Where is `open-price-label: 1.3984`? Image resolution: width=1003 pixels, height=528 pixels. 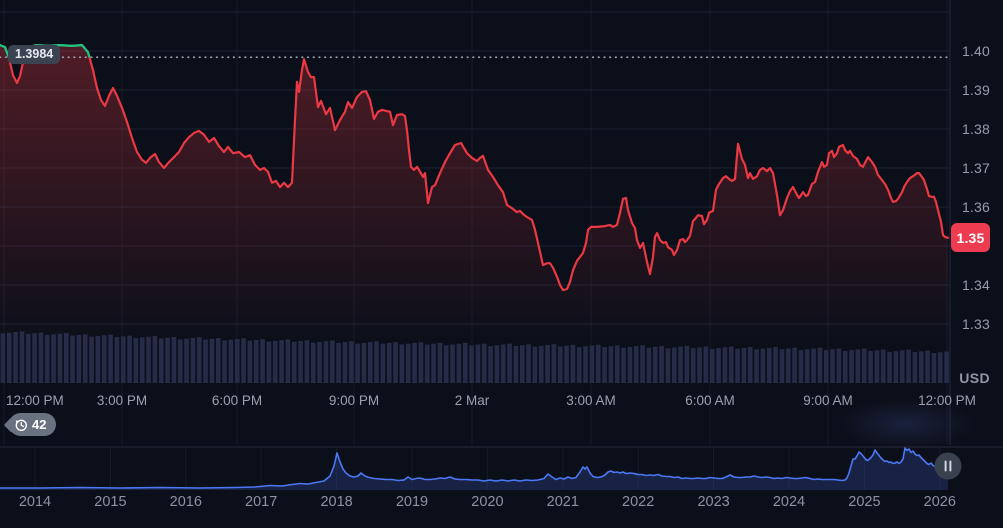 open-price-label: 1.3984 is located at coordinates (34, 55).